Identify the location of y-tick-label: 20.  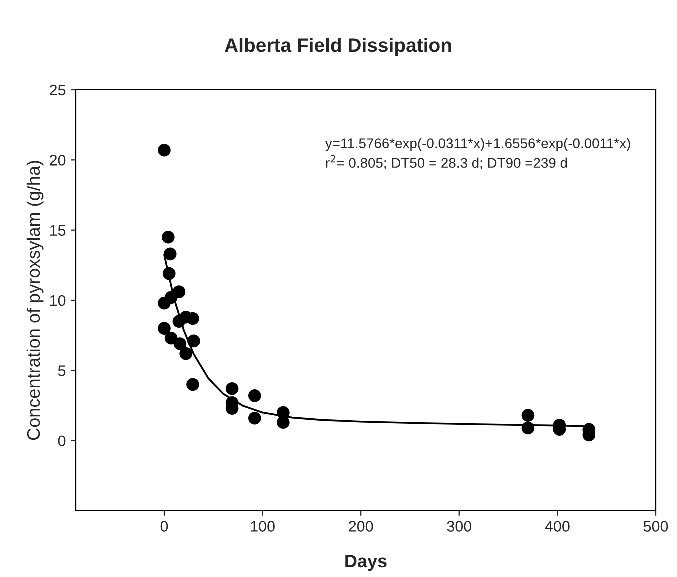
(58, 160).